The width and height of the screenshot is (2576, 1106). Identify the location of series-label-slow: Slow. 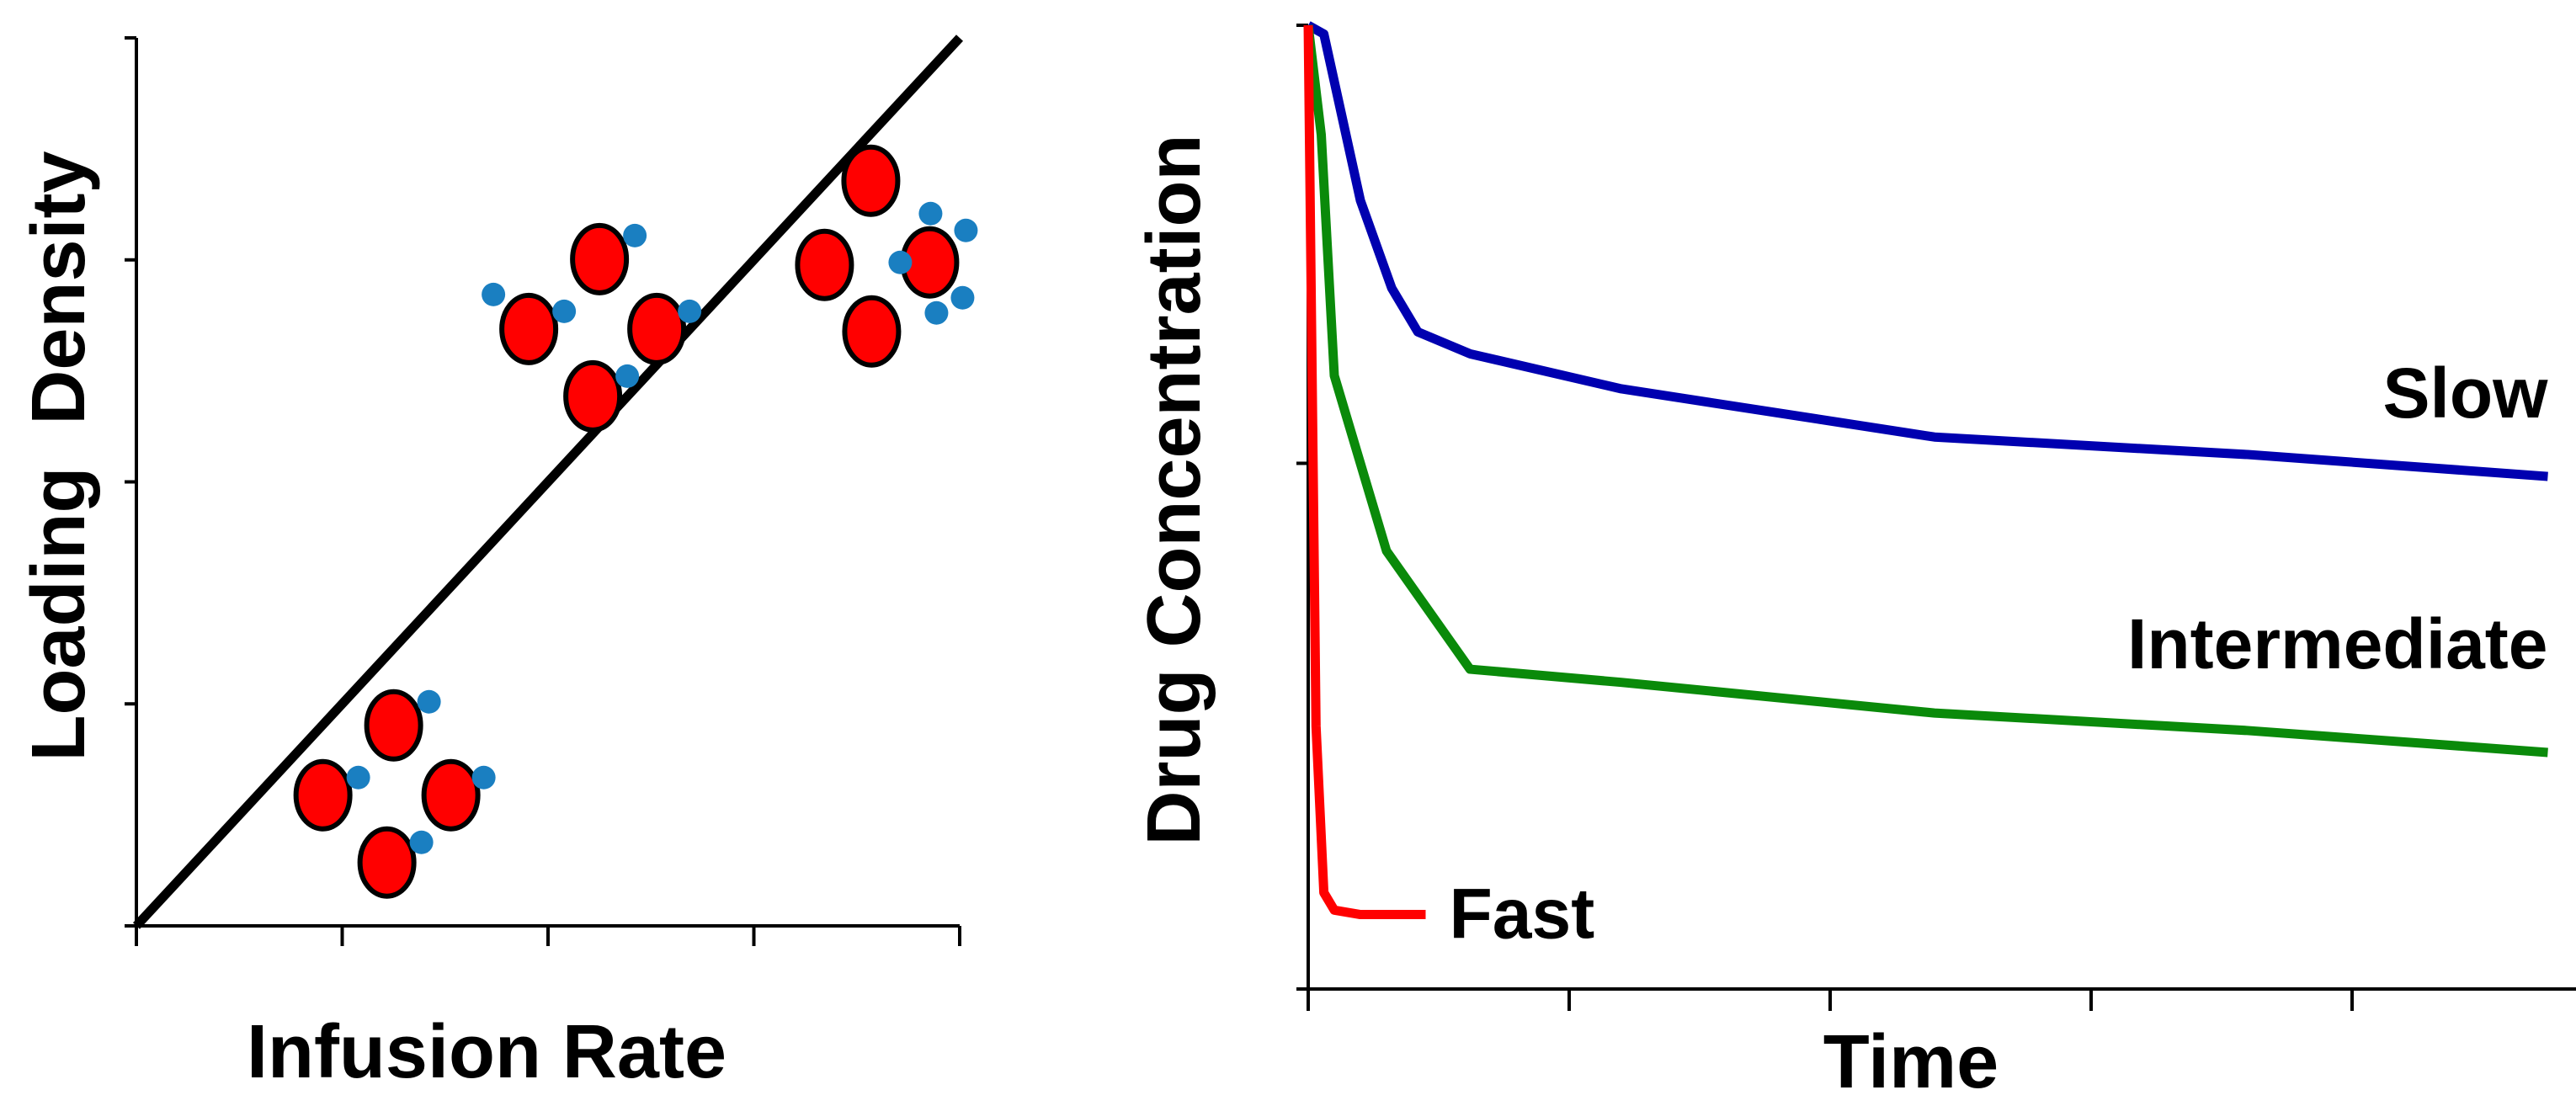
(2465, 394).